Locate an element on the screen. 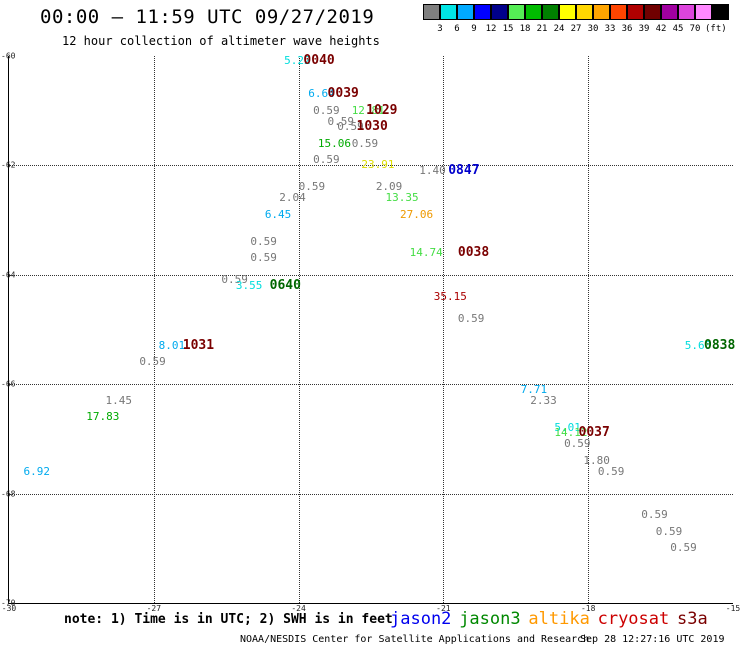 The width and height of the screenshot is (740, 650). wave-height-value: 2.09 is located at coordinates (389, 187).